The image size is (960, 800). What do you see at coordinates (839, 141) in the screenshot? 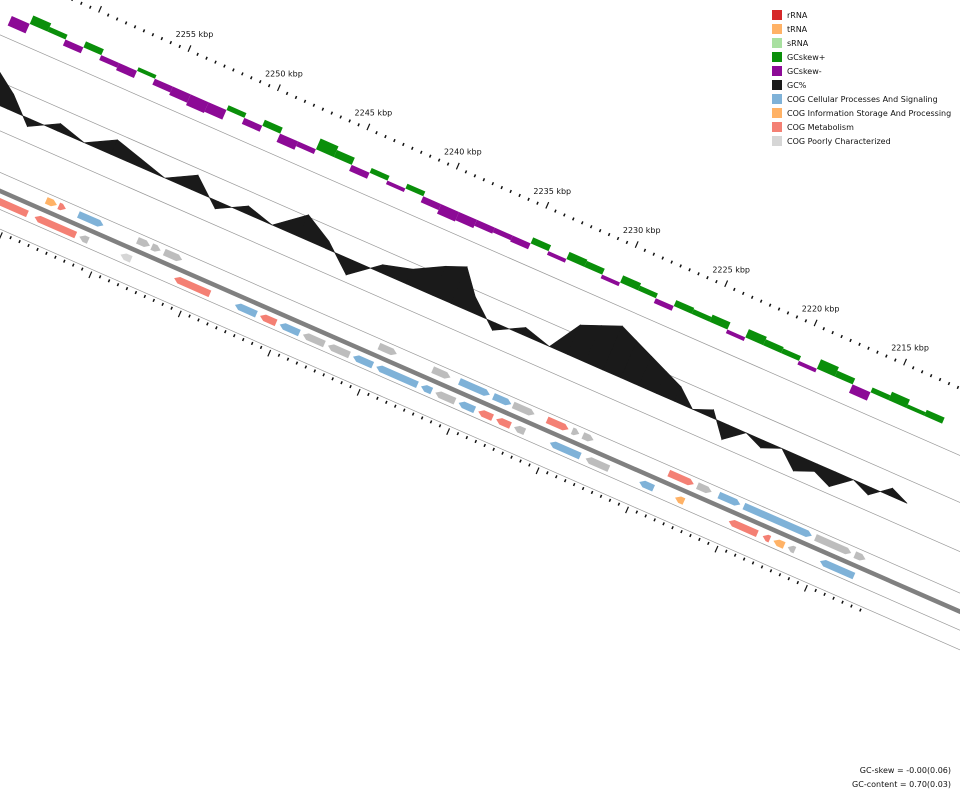
I see `legend-label: COG Poorly Characterized` at bounding box center [839, 141].